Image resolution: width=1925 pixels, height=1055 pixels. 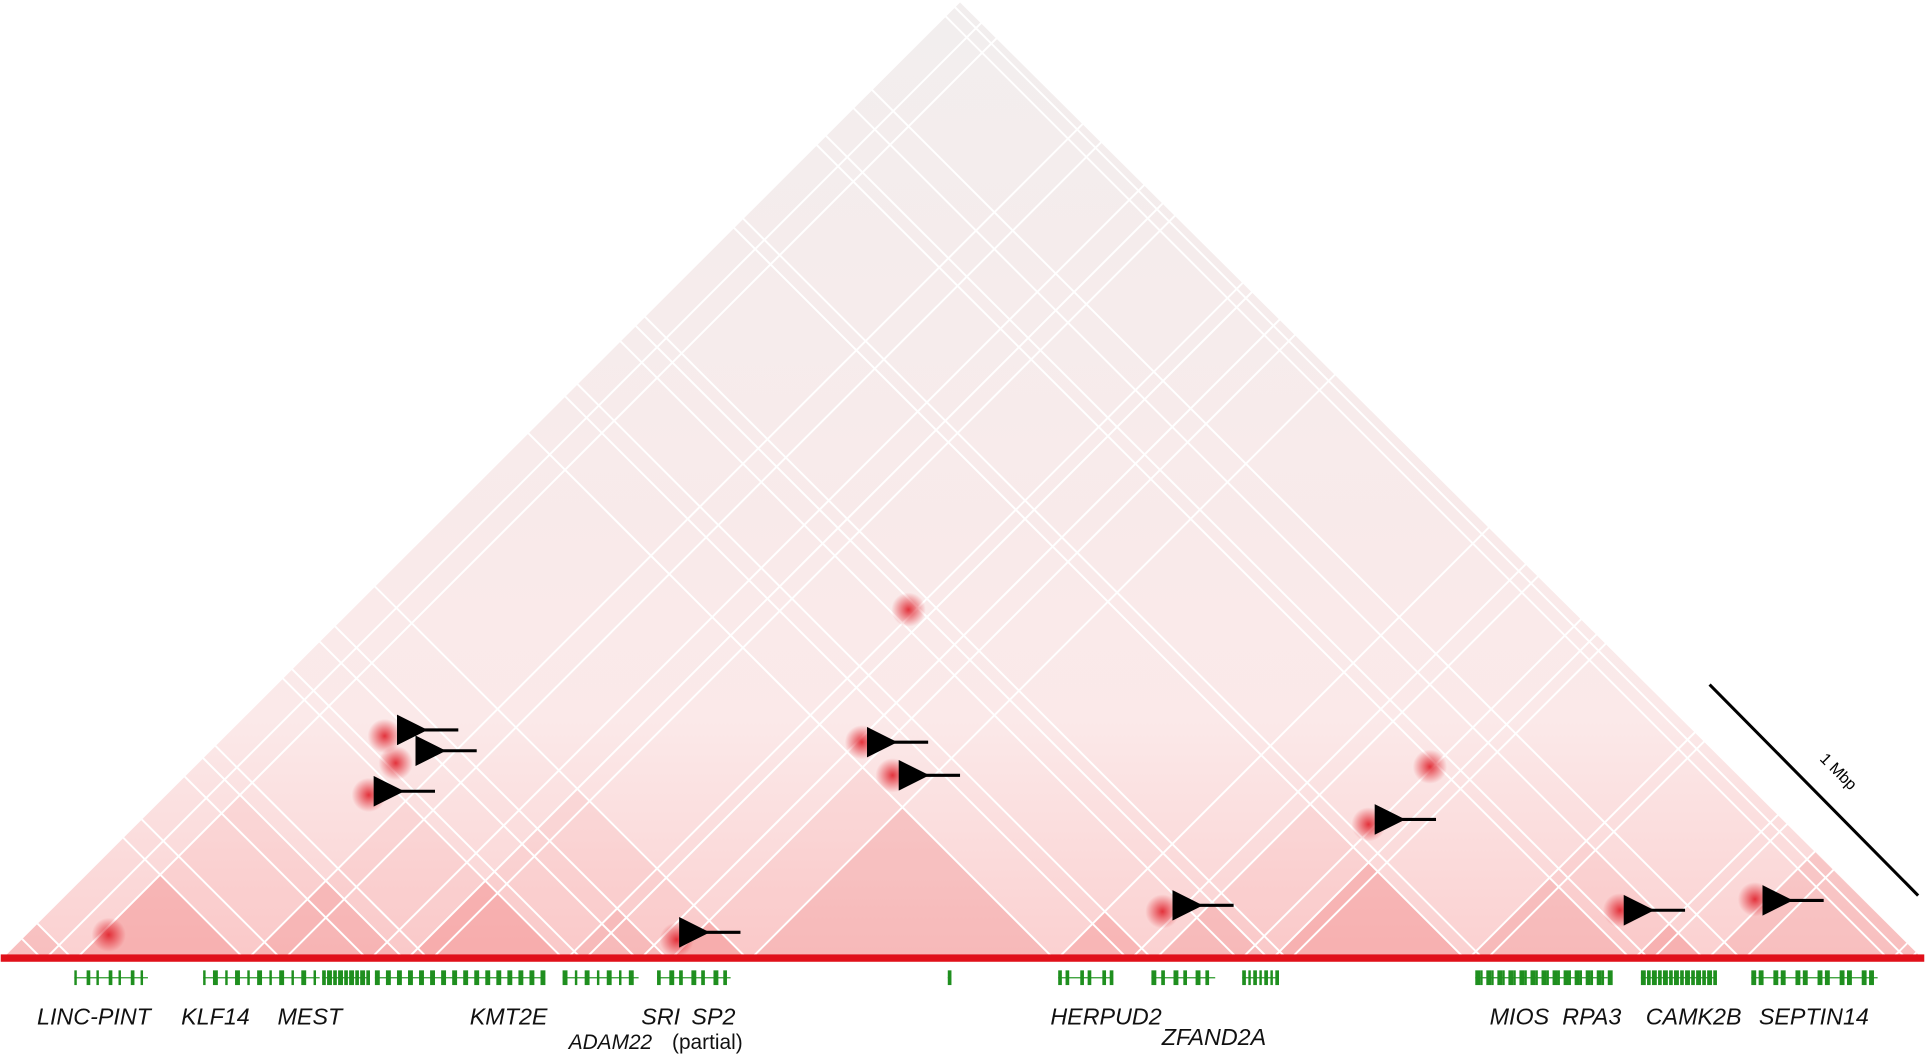 What do you see at coordinates (509, 1016) in the screenshot?
I see `gene-label: KMT2E` at bounding box center [509, 1016].